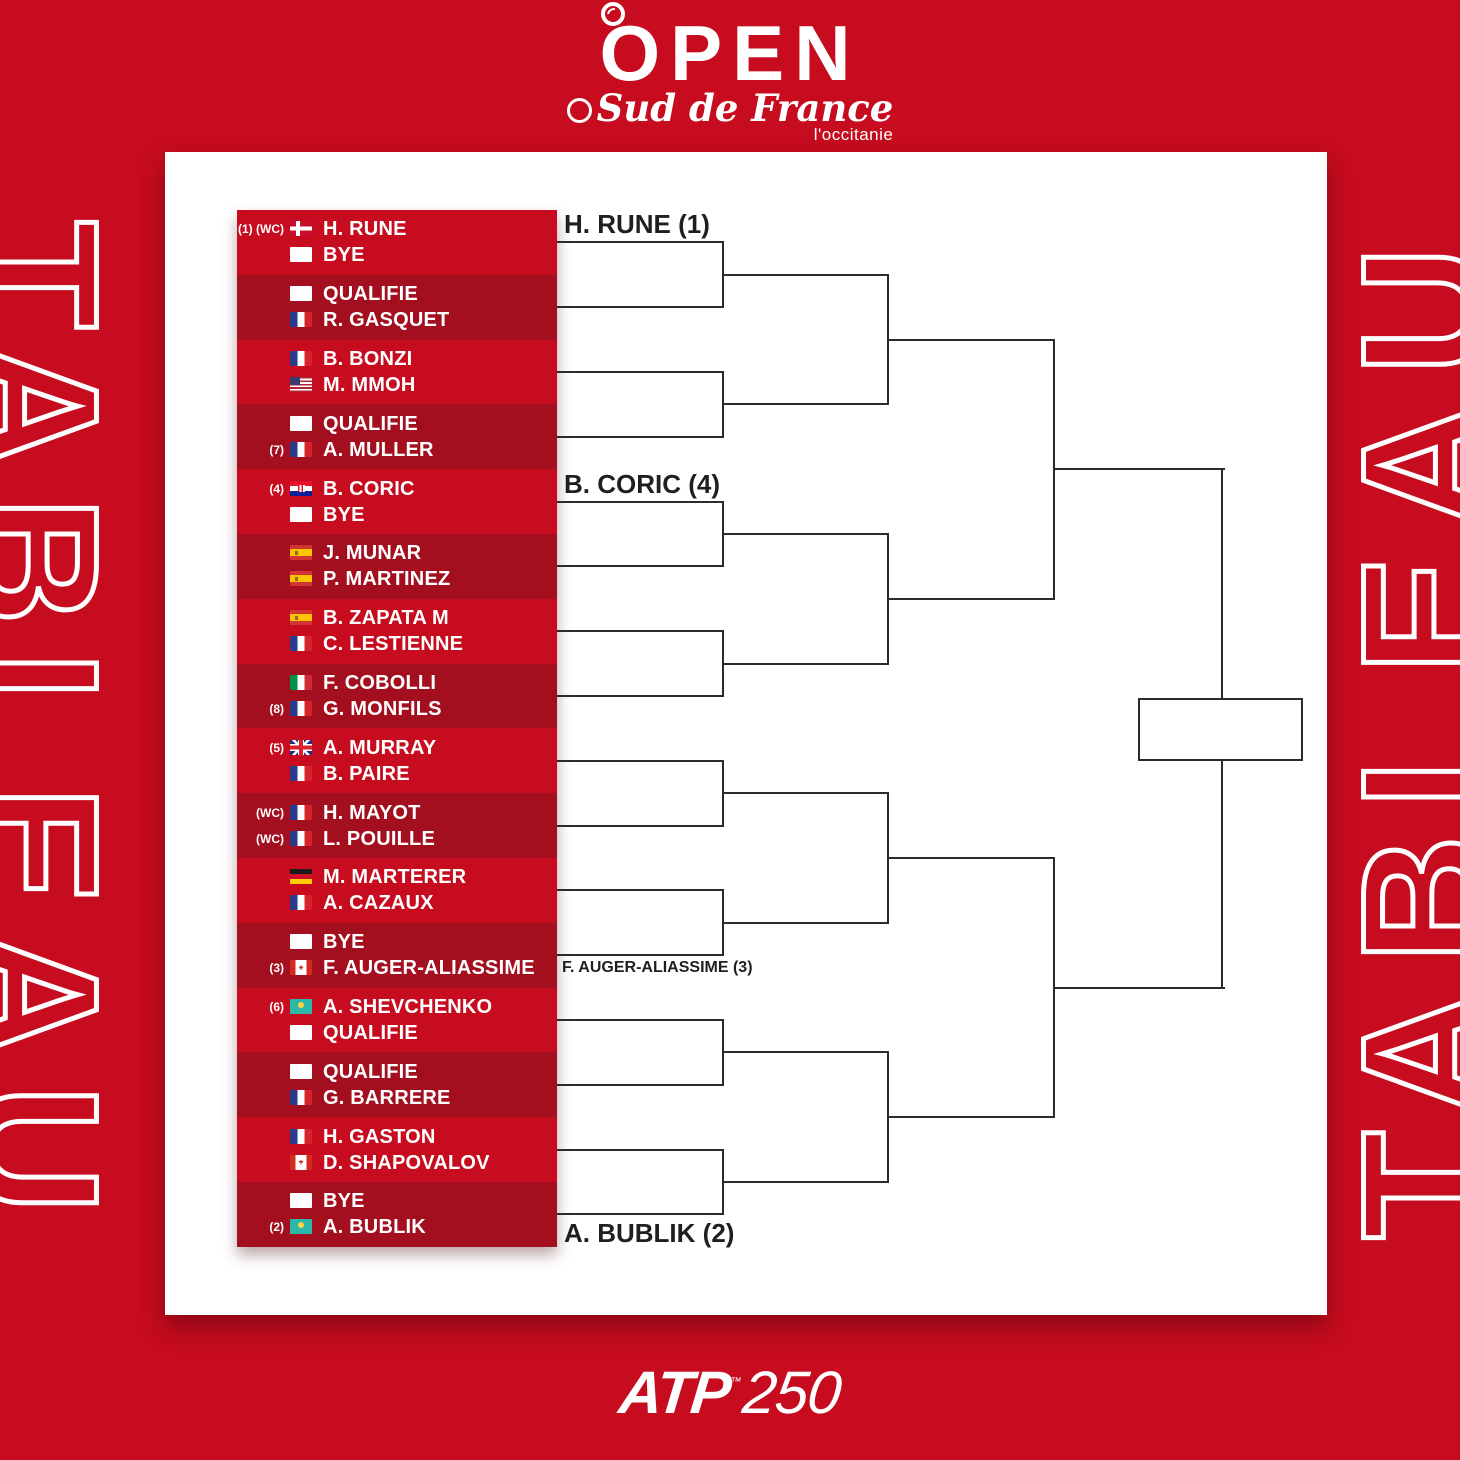  Describe the element at coordinates (378, 903) in the screenshot. I see `player-name: A. CAZAUX` at that location.